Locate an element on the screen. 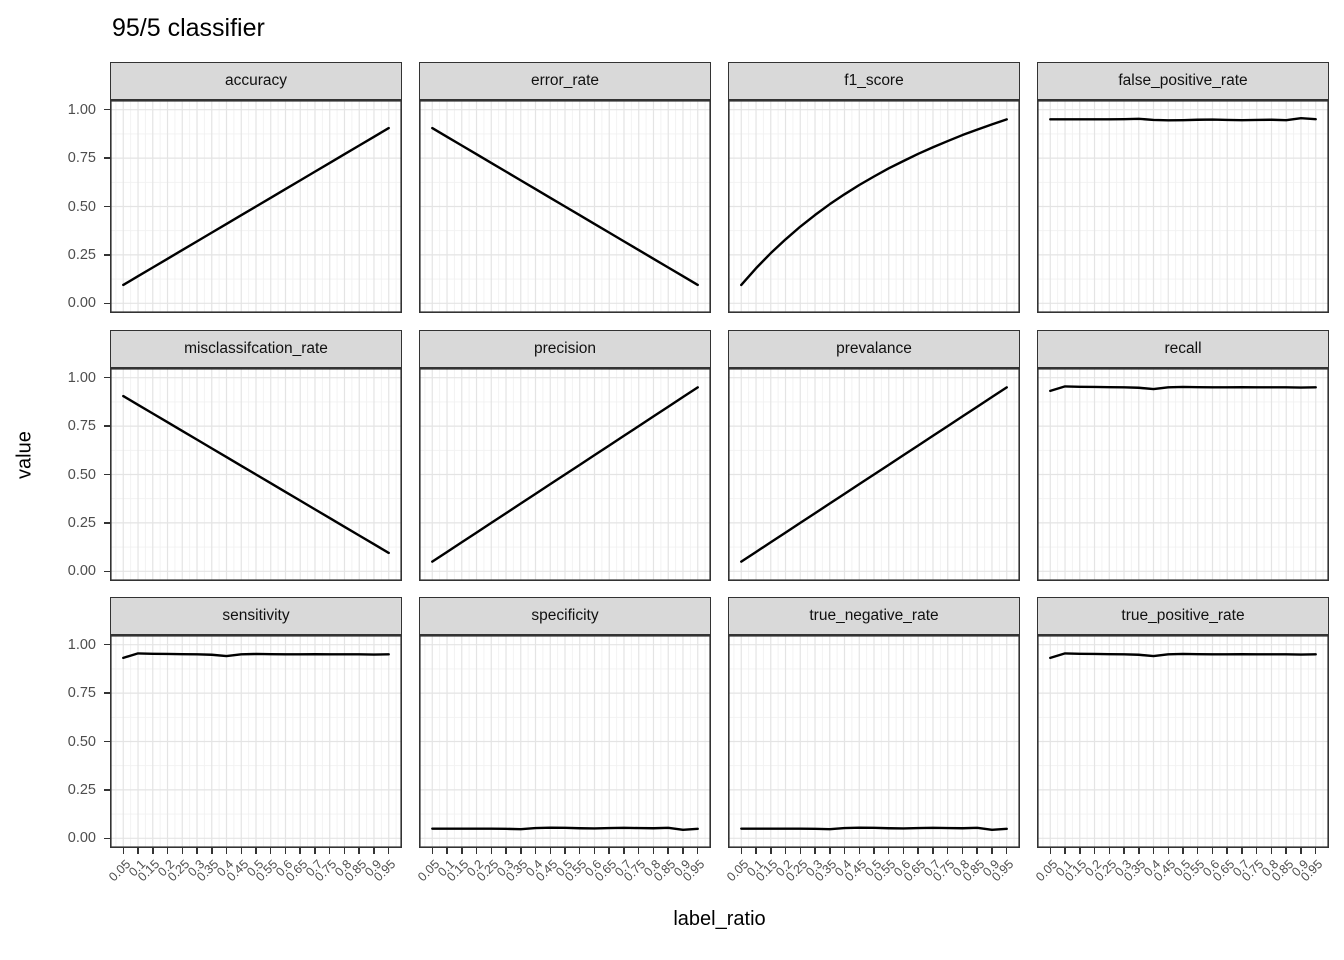  x-axis-title: label_ratio is located at coordinates (719, 919).